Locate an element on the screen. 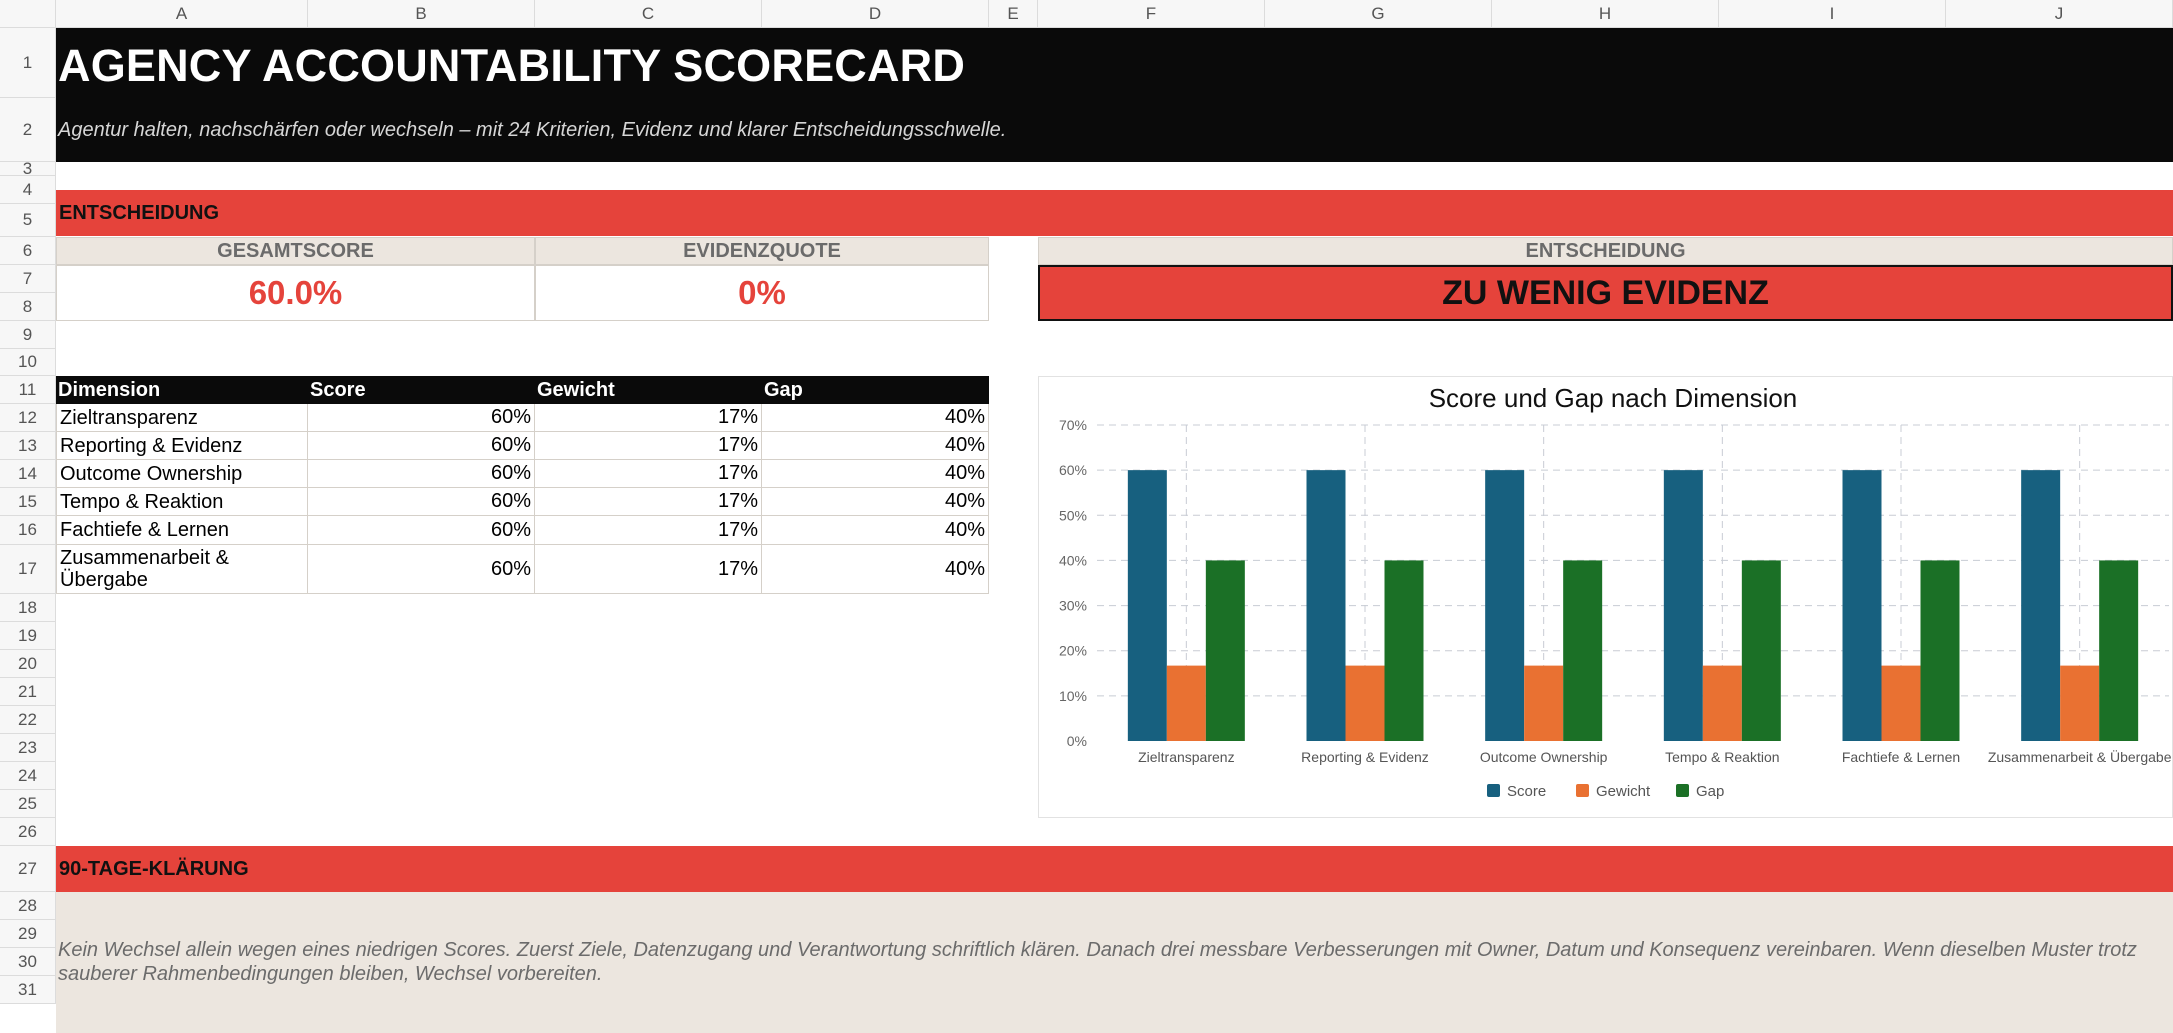 This screenshot has height=1033, width=2173. column-header-g: G is located at coordinates (1378, 14).